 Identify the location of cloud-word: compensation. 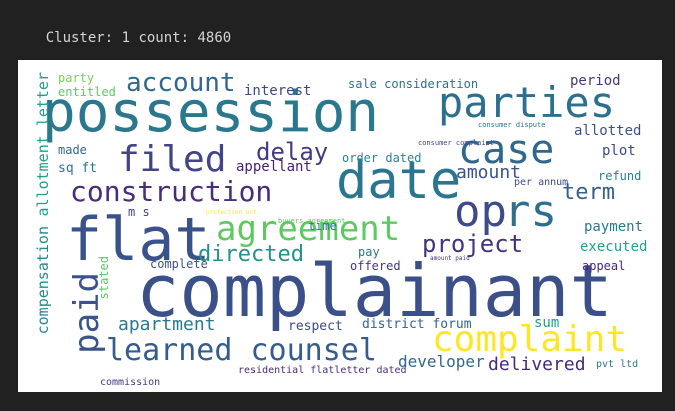
(43, 280).